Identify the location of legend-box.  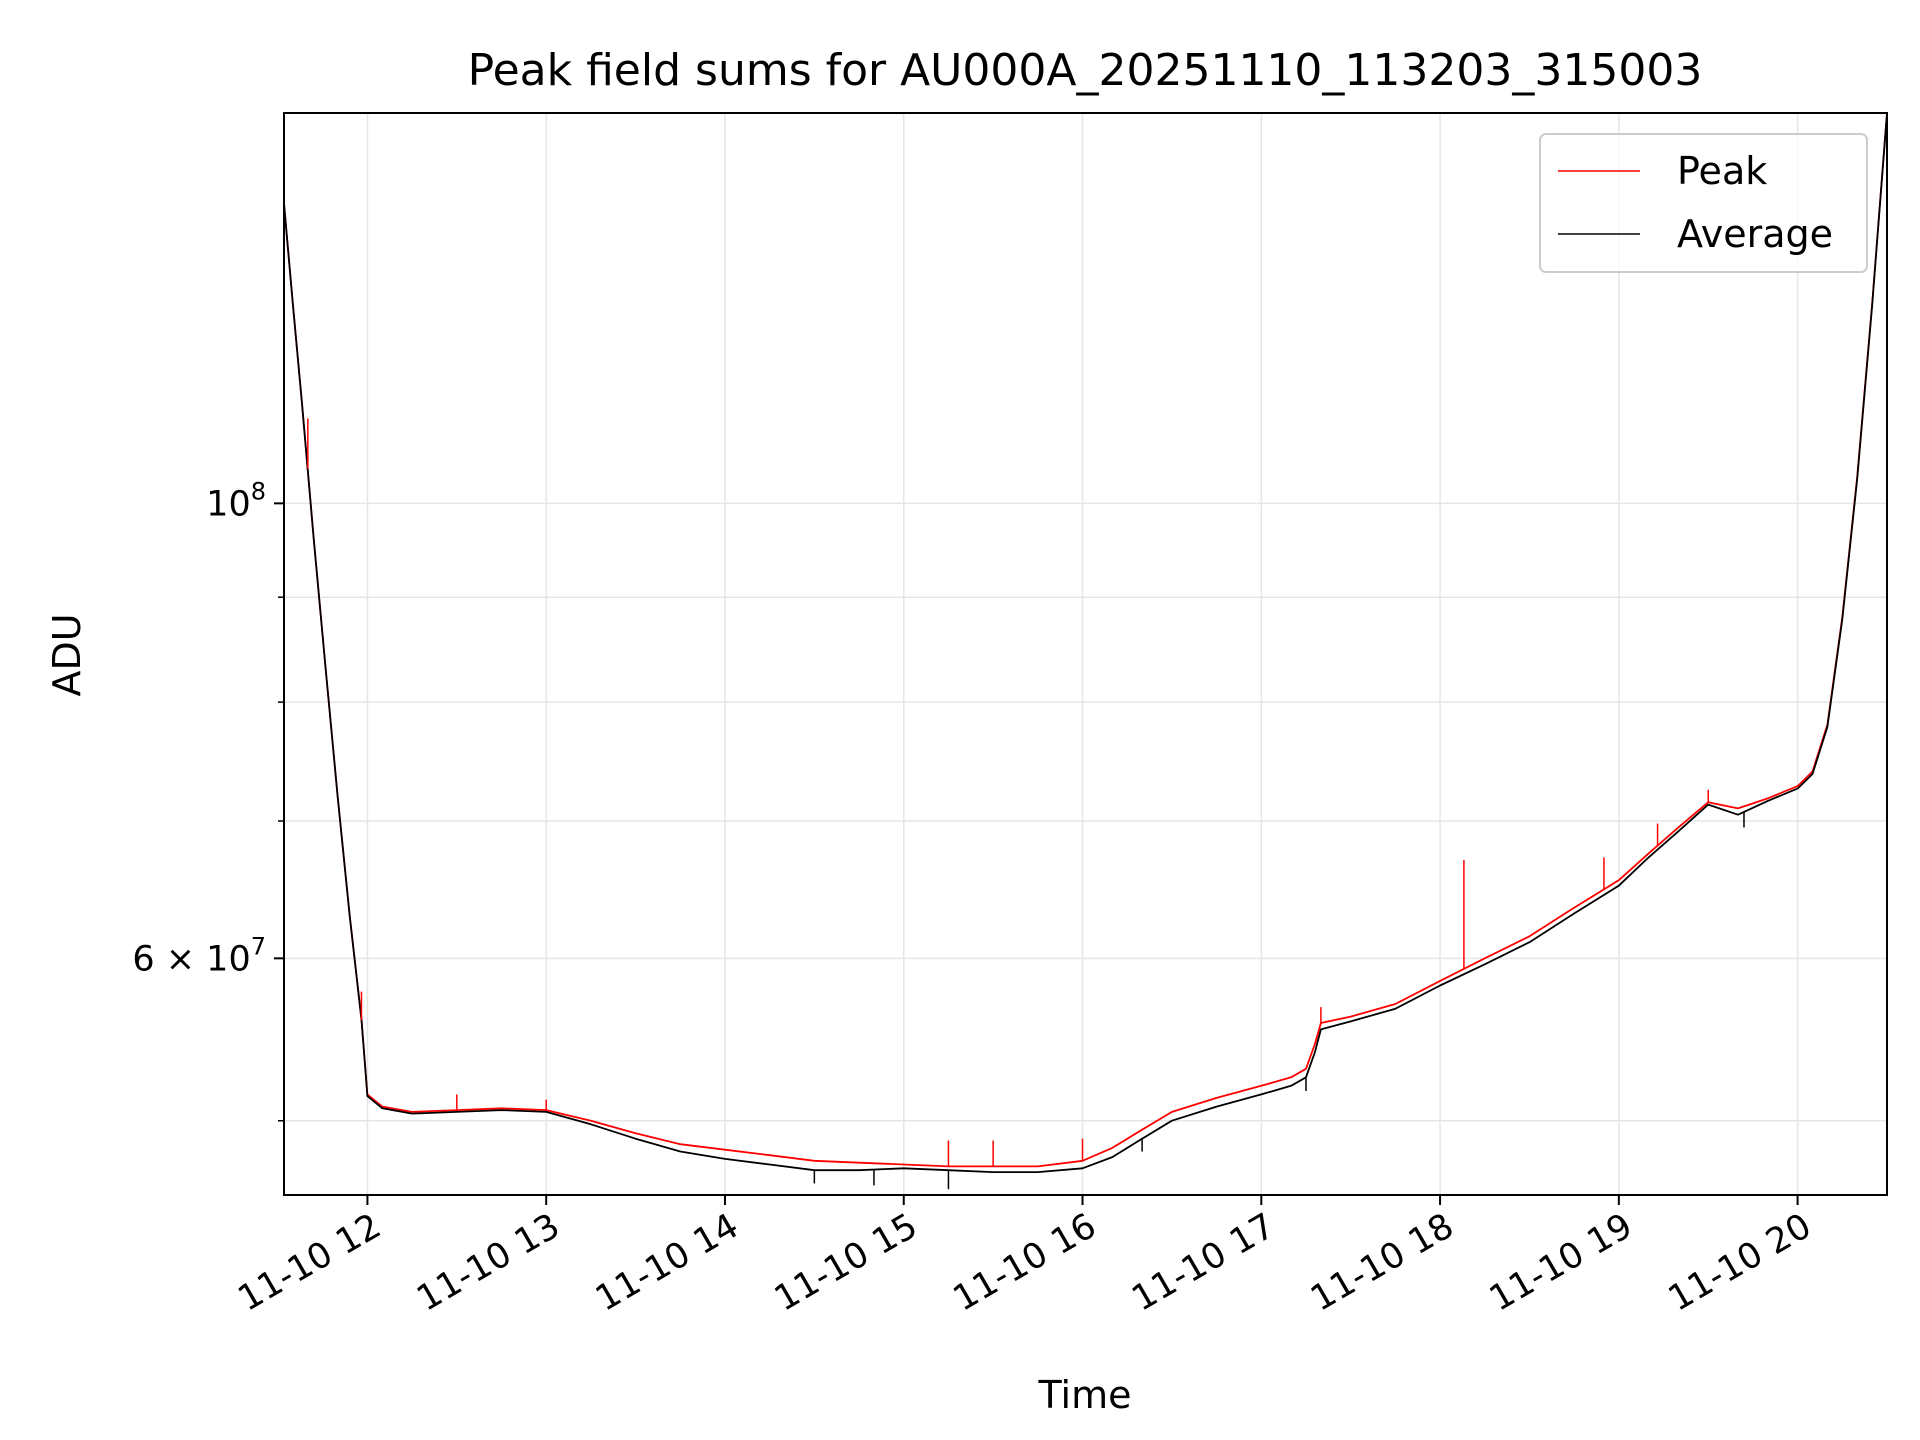
(1703, 203).